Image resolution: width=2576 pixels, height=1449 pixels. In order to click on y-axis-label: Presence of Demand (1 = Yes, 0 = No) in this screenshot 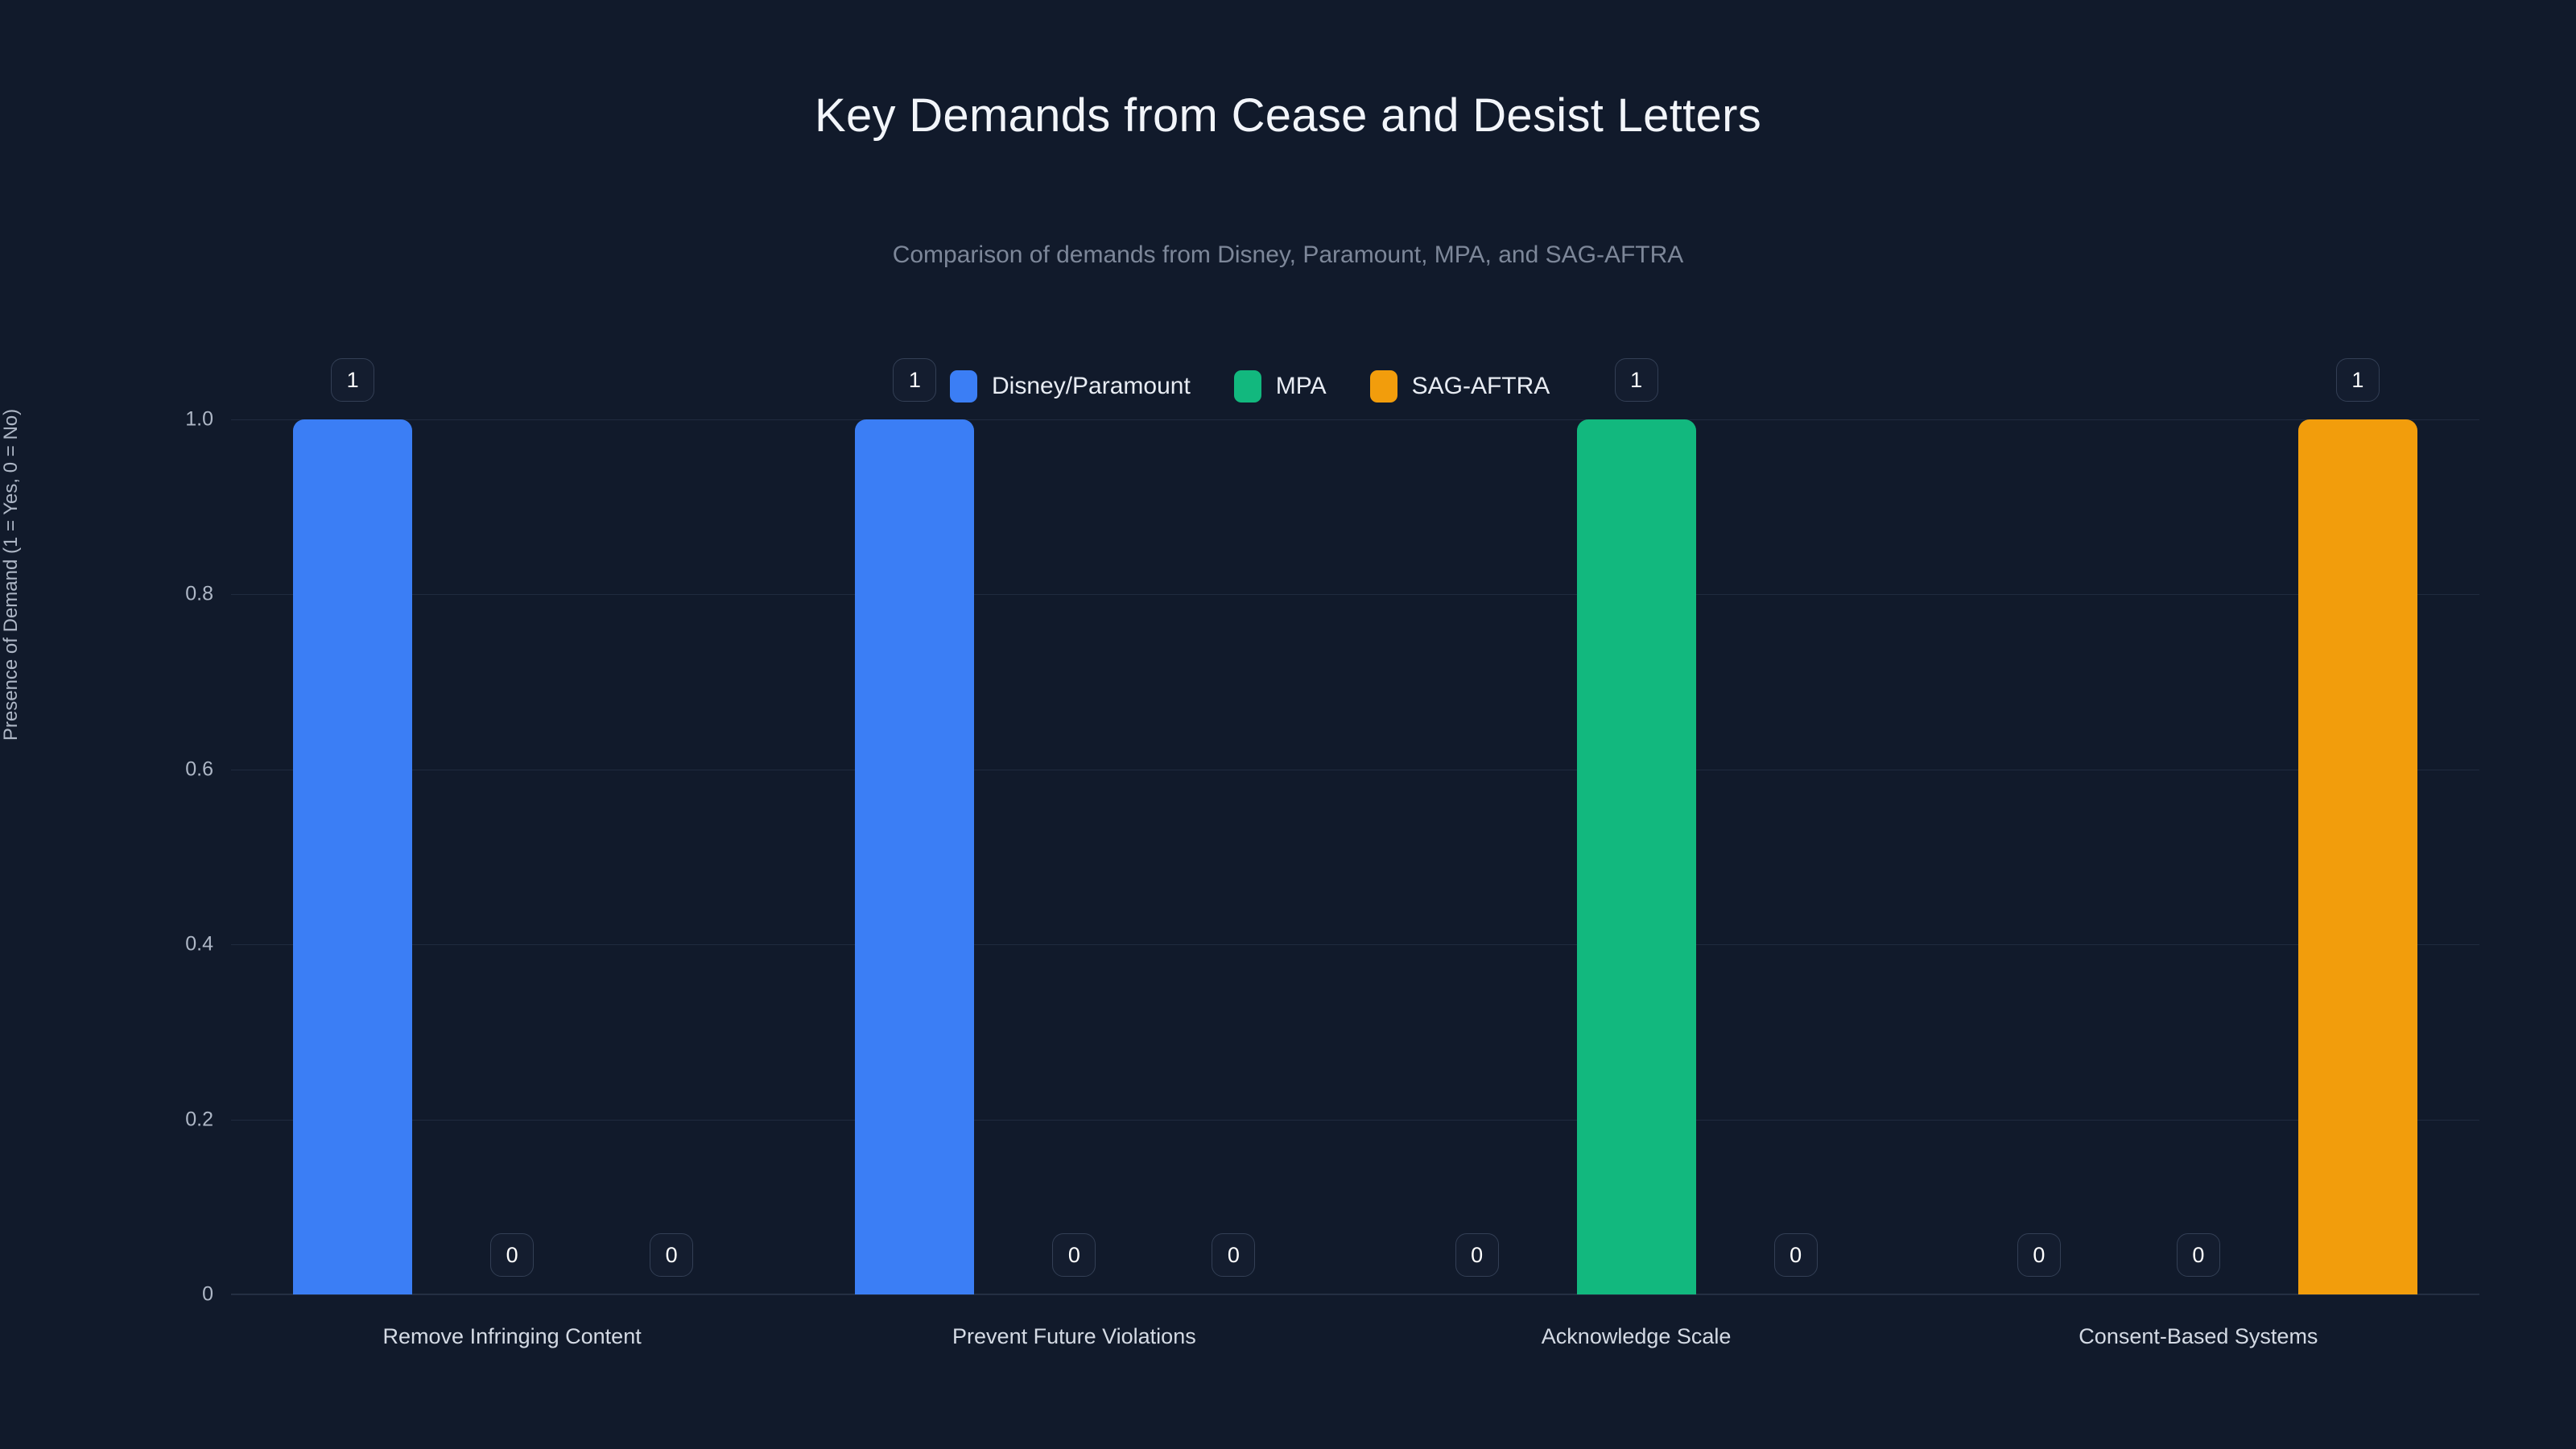, I will do `click(11, 574)`.